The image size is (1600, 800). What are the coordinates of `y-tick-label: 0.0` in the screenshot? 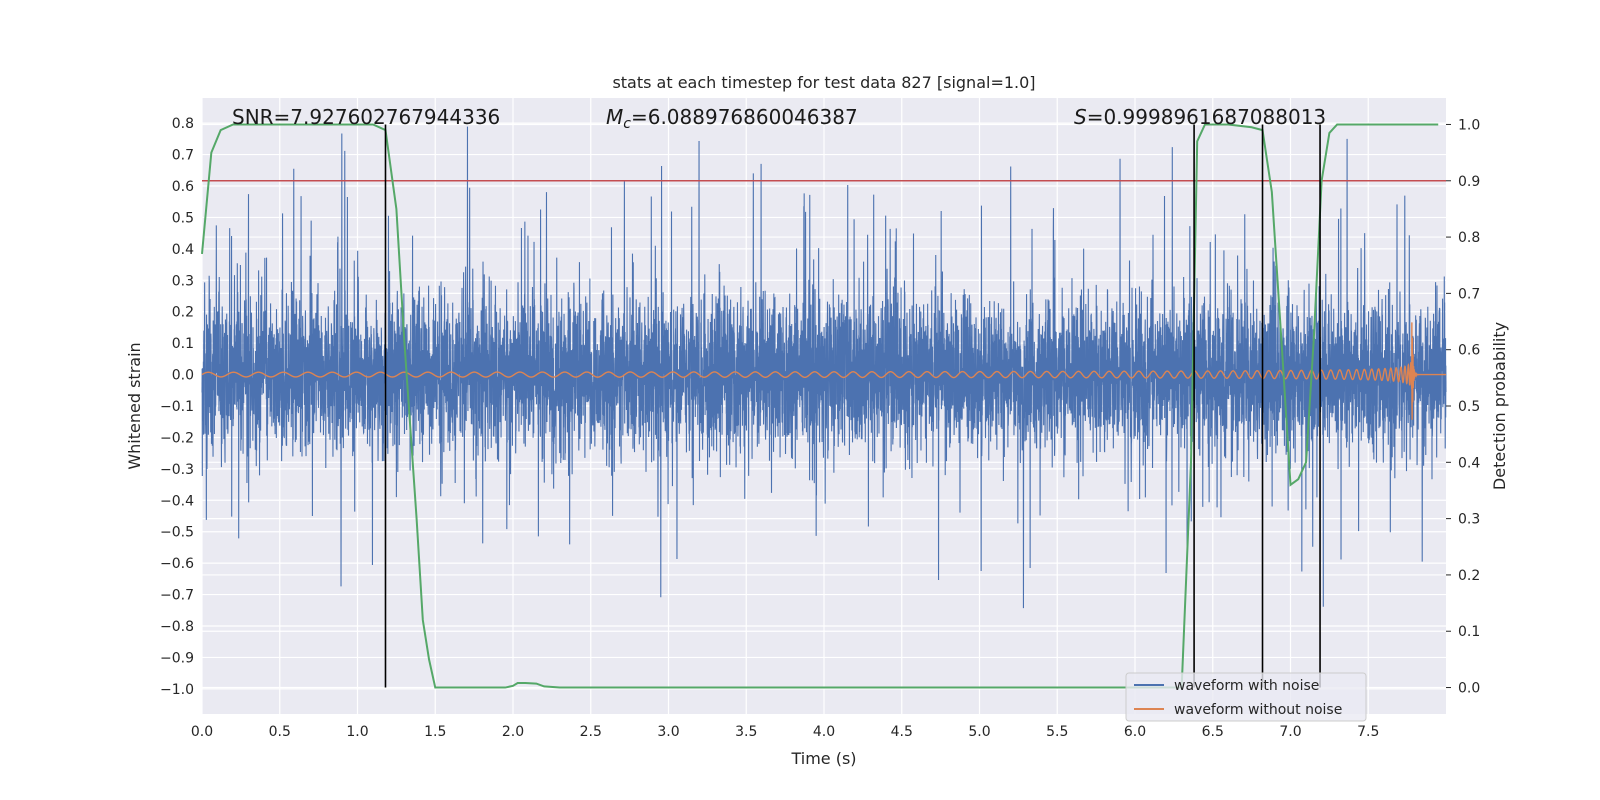 It's located at (183, 376).